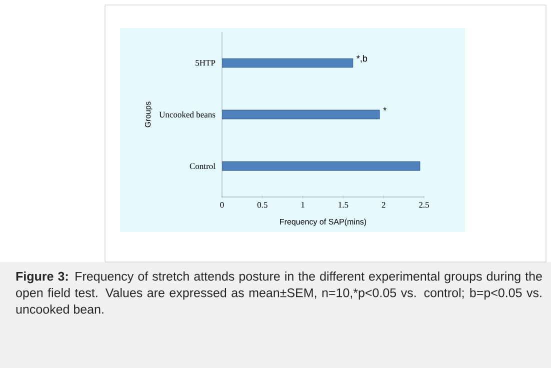 The width and height of the screenshot is (551, 368). Describe the element at coordinates (384, 205) in the screenshot. I see `x-tick-label: 2` at that location.